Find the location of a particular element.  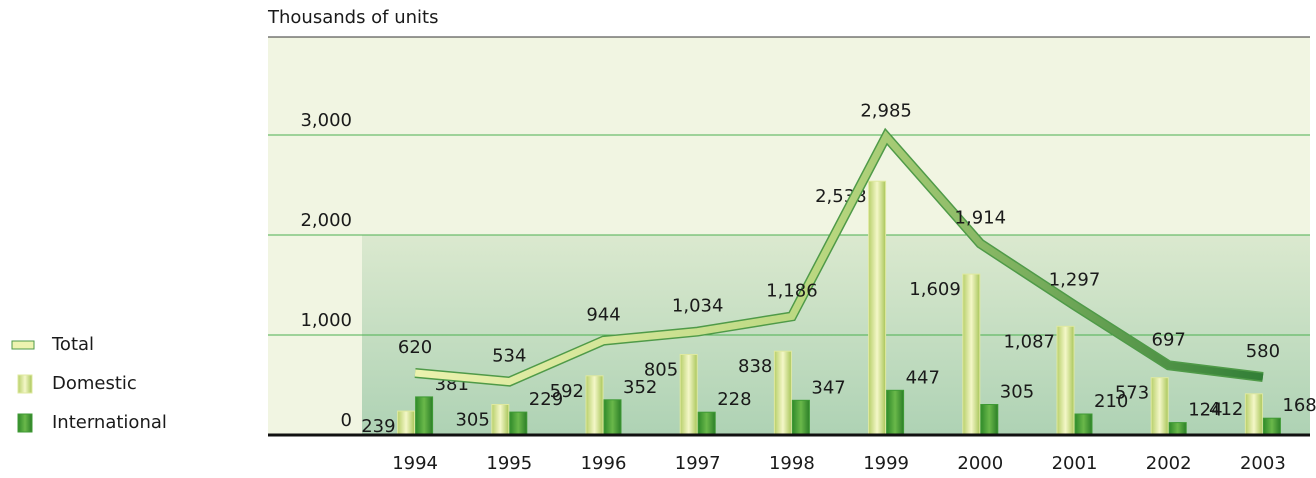

value-label: 2,985 is located at coordinates (886, 111).